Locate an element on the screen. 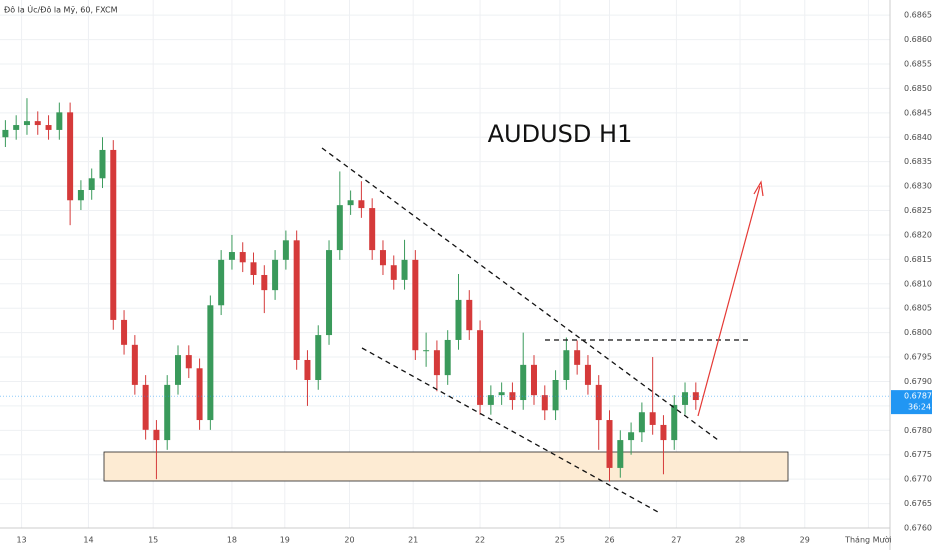 The height and width of the screenshot is (550, 932). annotation: AUDUSD H1 is located at coordinates (560, 134).